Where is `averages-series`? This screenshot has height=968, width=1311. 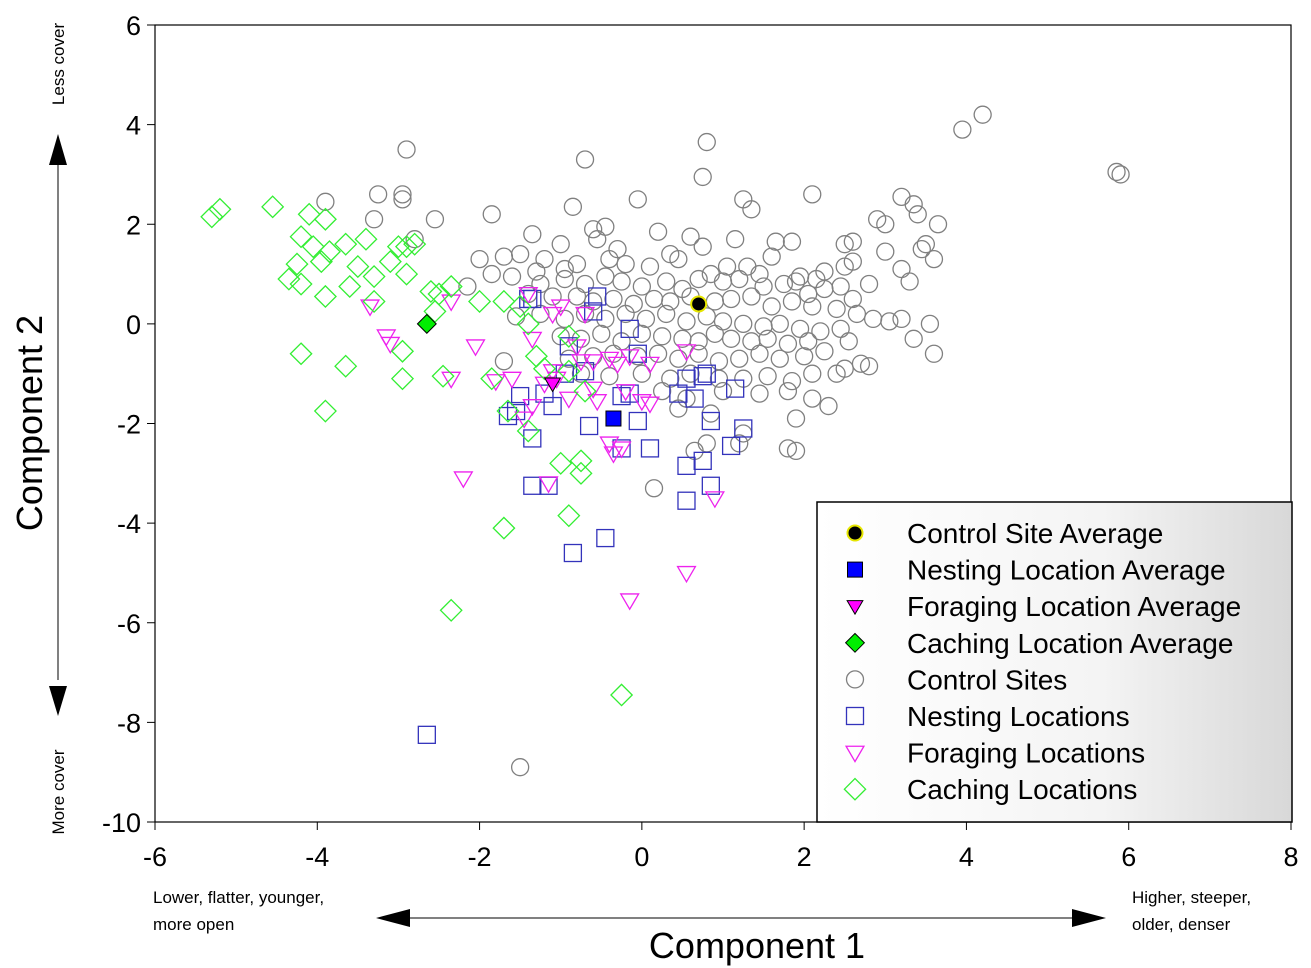 averages-series is located at coordinates (562, 361).